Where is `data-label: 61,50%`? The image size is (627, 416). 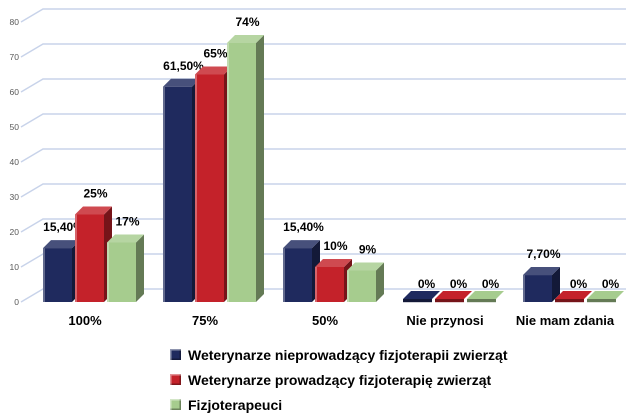 data-label: 61,50% is located at coordinates (183, 66).